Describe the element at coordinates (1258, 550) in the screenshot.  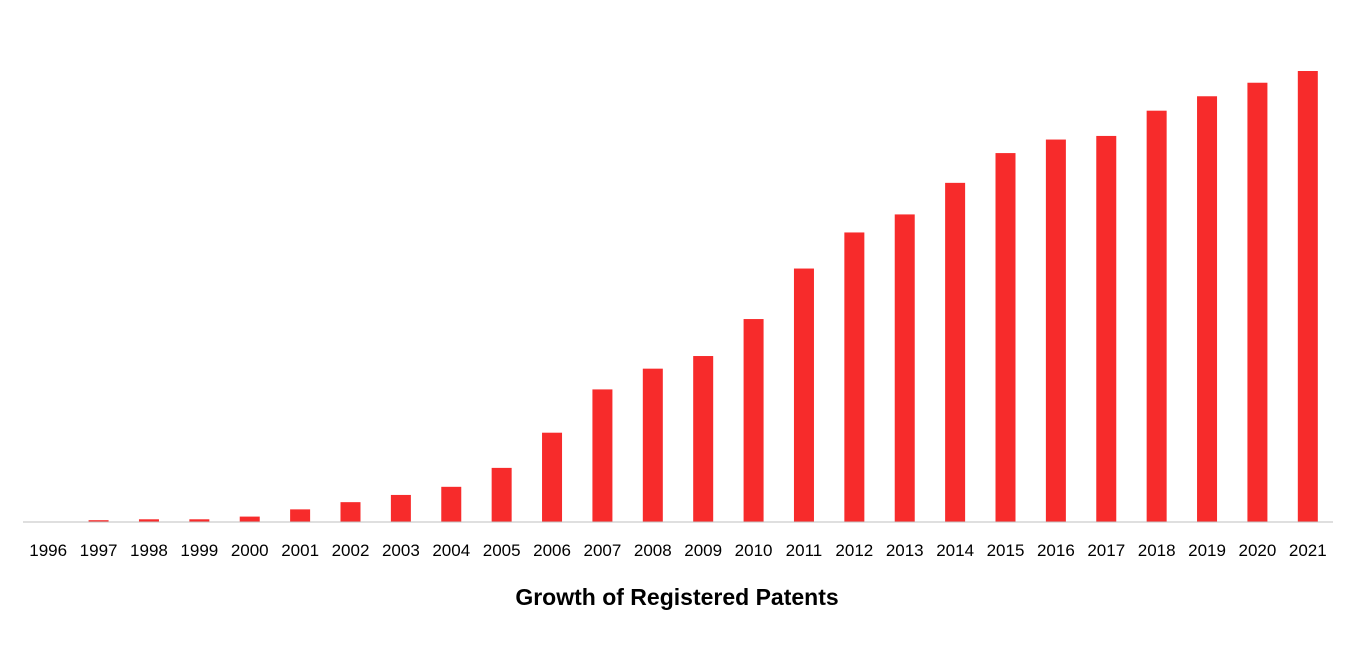
I see `x-tick-label-2020: 2020` at that location.